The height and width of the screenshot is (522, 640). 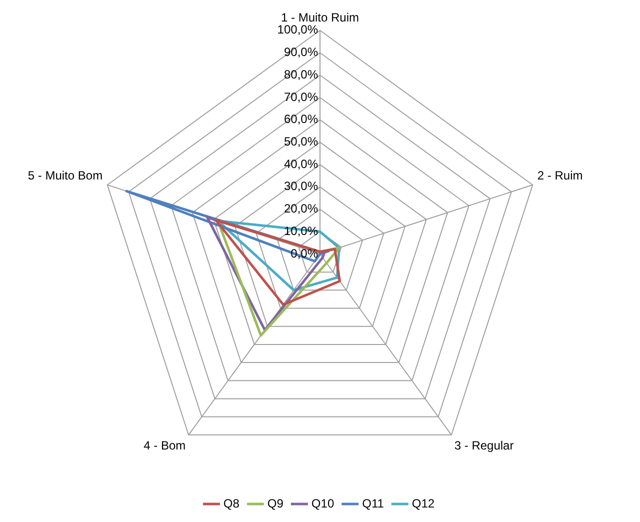 I want to click on y-tick-label: 50,0%, so click(x=301, y=141).